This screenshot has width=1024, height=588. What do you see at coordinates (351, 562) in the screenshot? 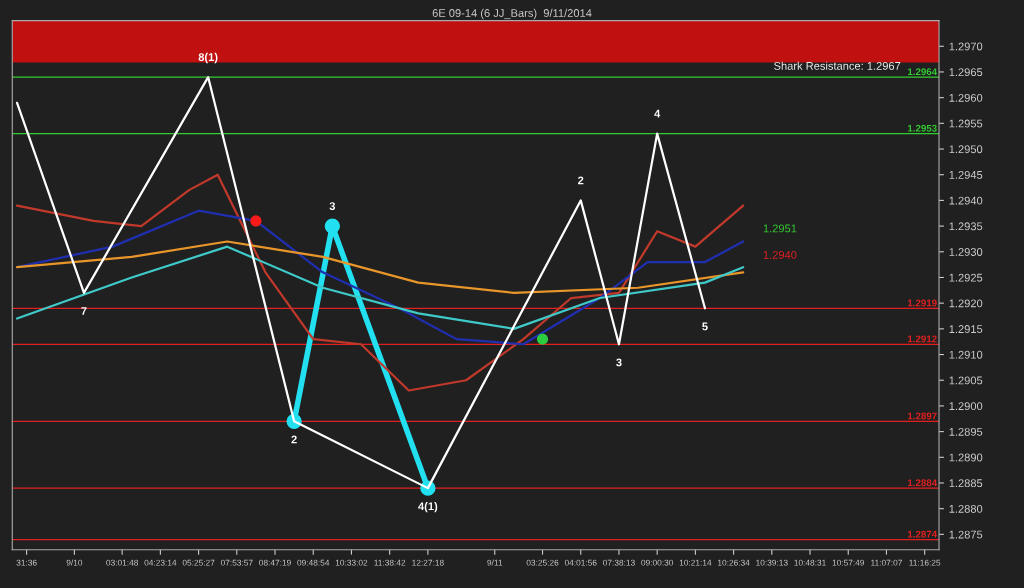
I see `x-tick-label: 10:33:02` at bounding box center [351, 562].